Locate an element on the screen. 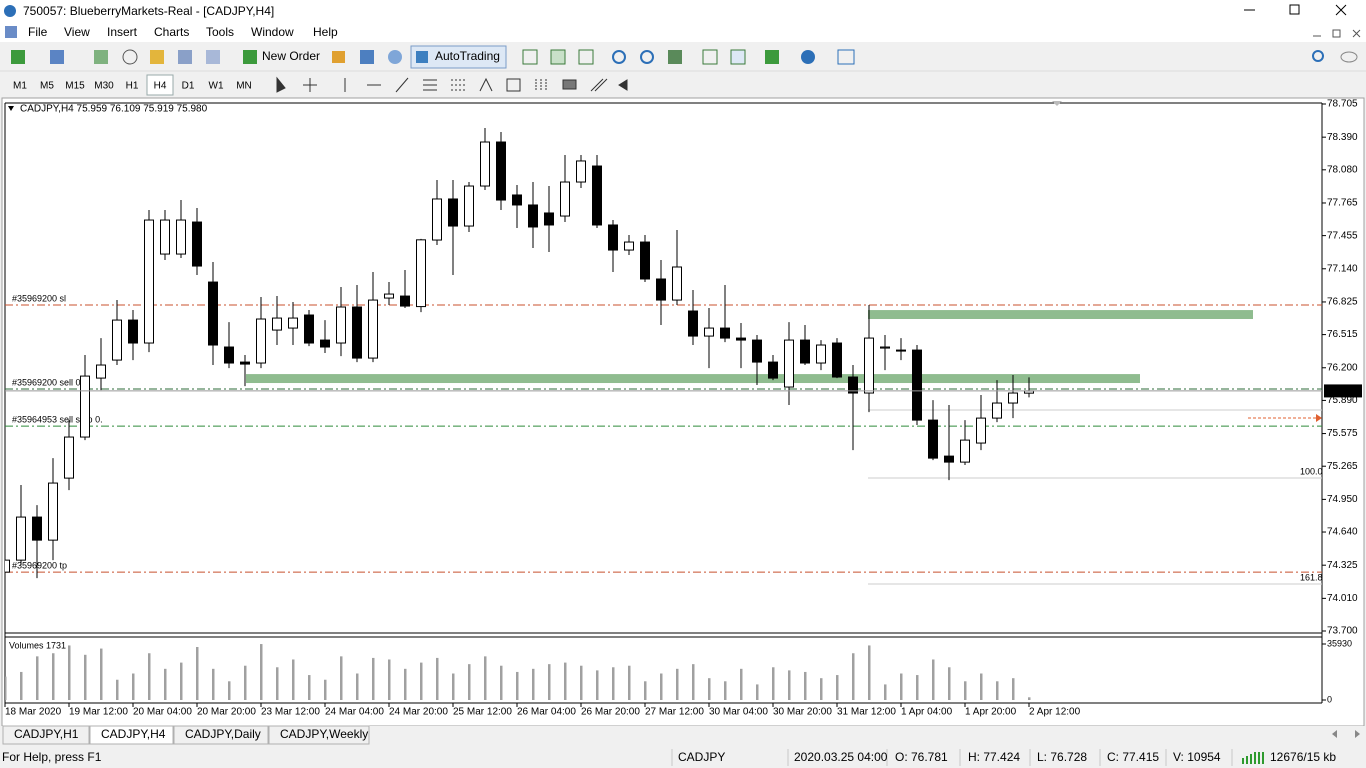 Image resolution: width=1366 pixels, height=768 pixels. menu-item: Insert is located at coordinates (122, 32).